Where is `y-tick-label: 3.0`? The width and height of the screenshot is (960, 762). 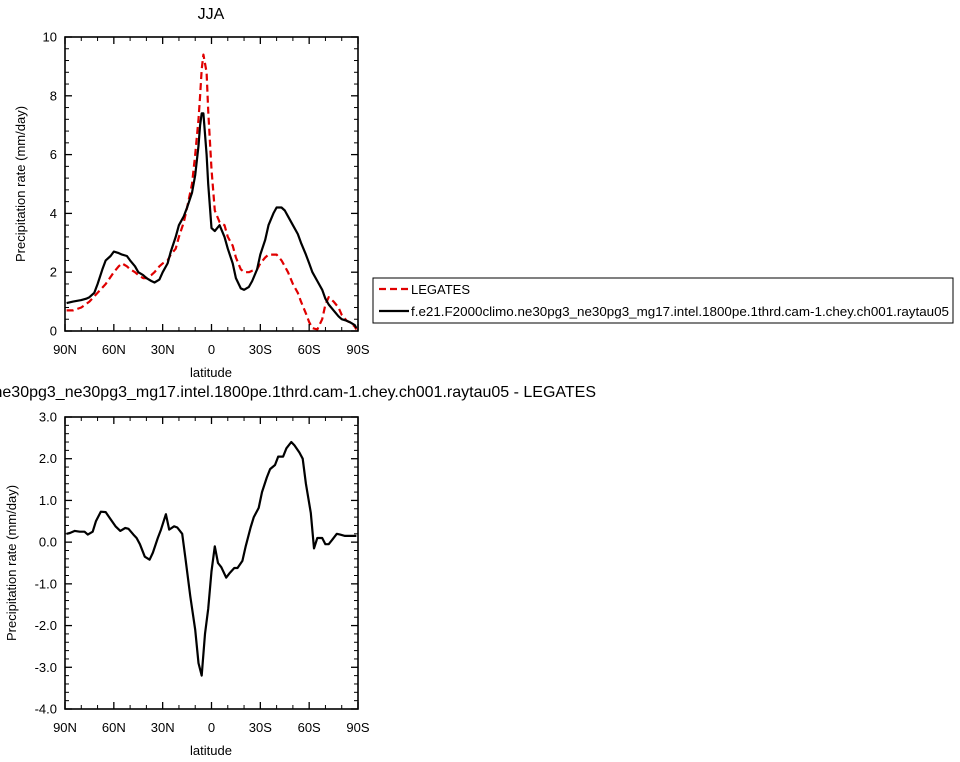 y-tick-label: 3.0 is located at coordinates (48, 417).